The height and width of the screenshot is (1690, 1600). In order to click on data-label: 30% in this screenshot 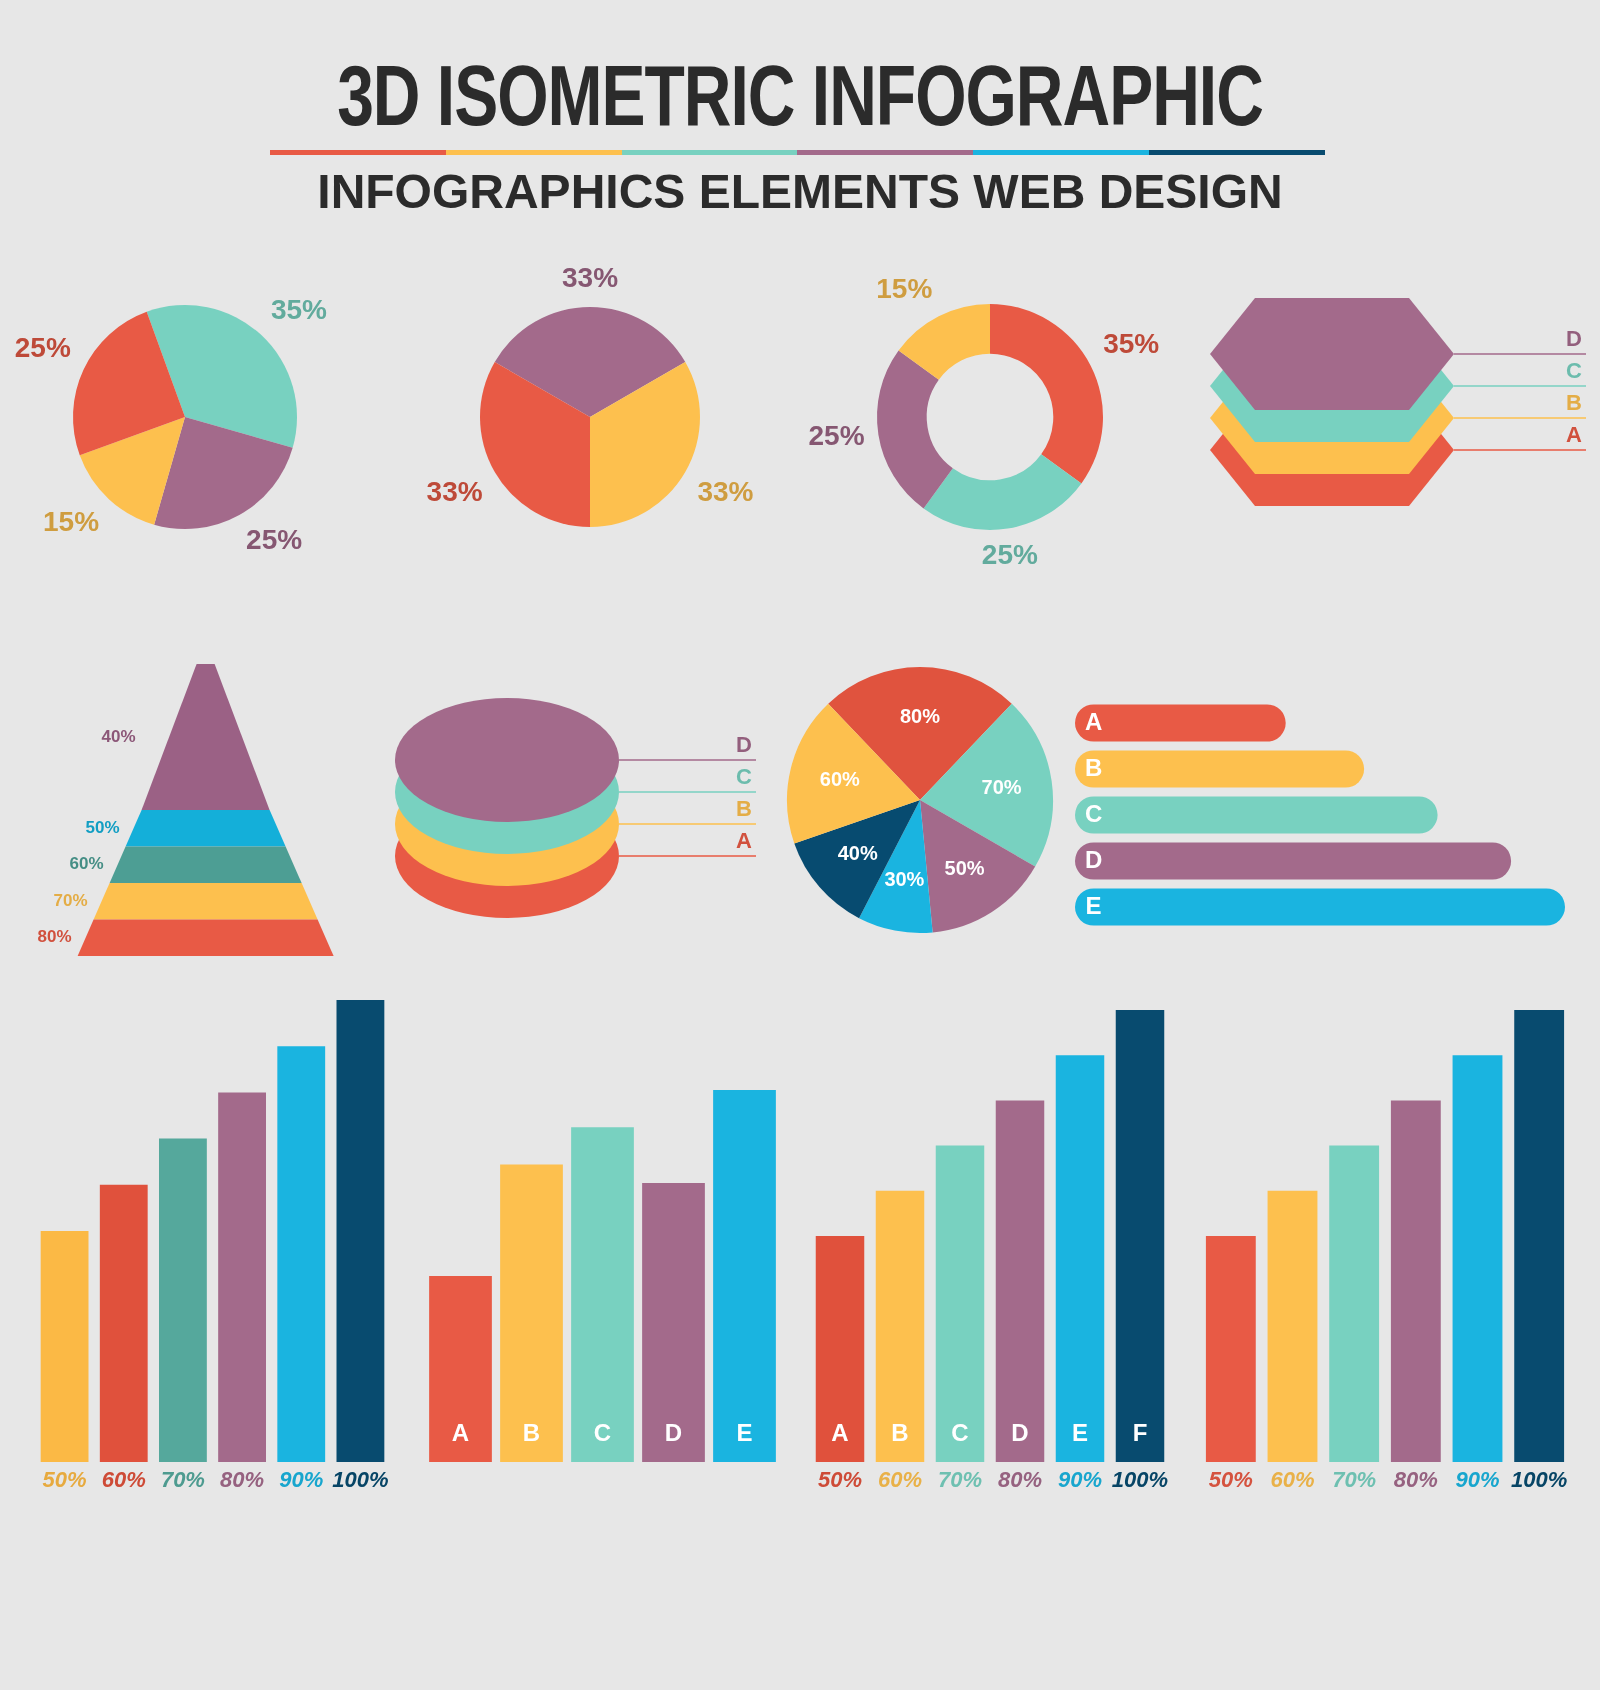, I will do `click(904, 879)`.